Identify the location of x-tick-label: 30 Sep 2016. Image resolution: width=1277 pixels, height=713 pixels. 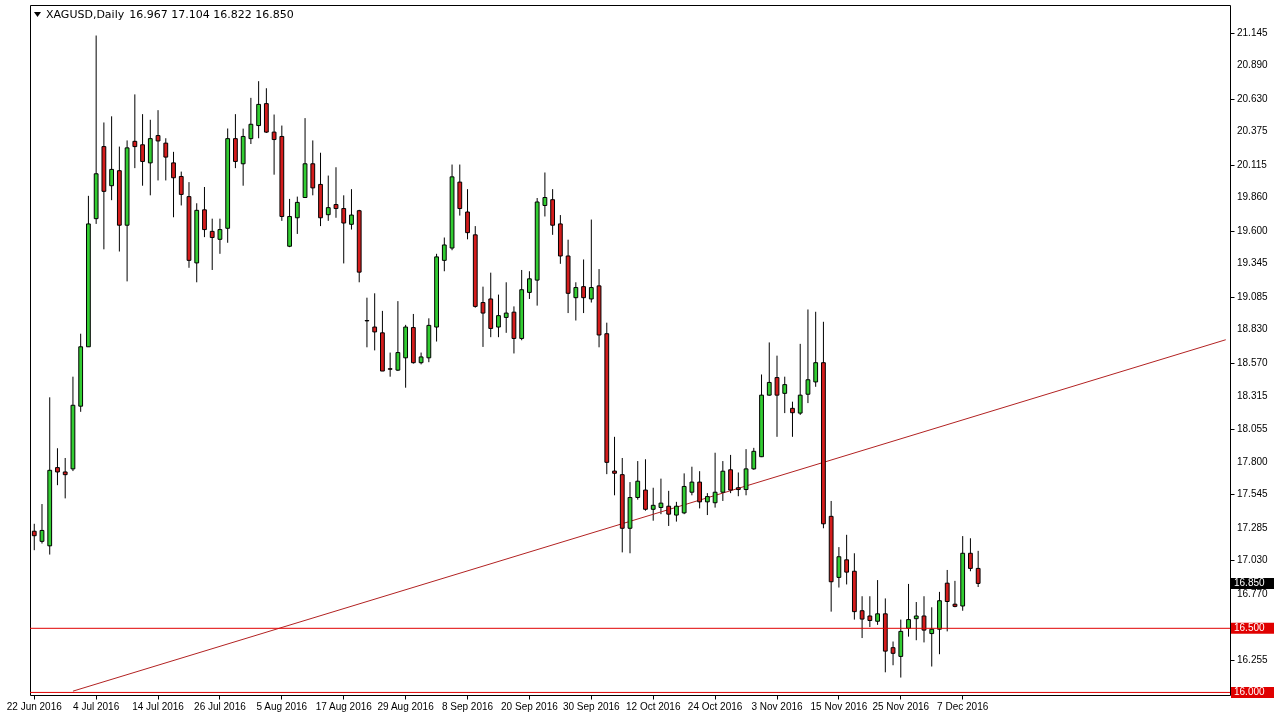
(591, 706).